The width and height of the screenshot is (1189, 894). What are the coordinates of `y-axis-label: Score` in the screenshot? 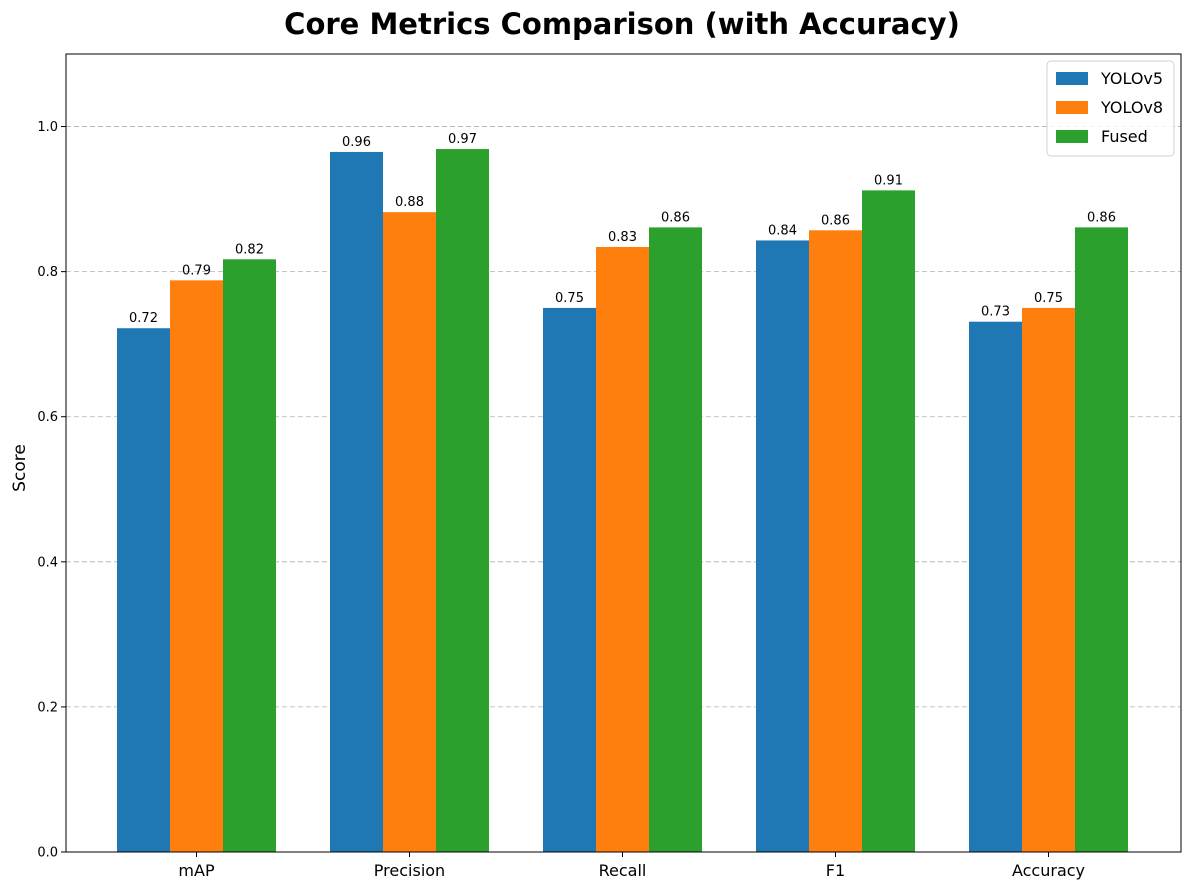 It's located at (20, 468).